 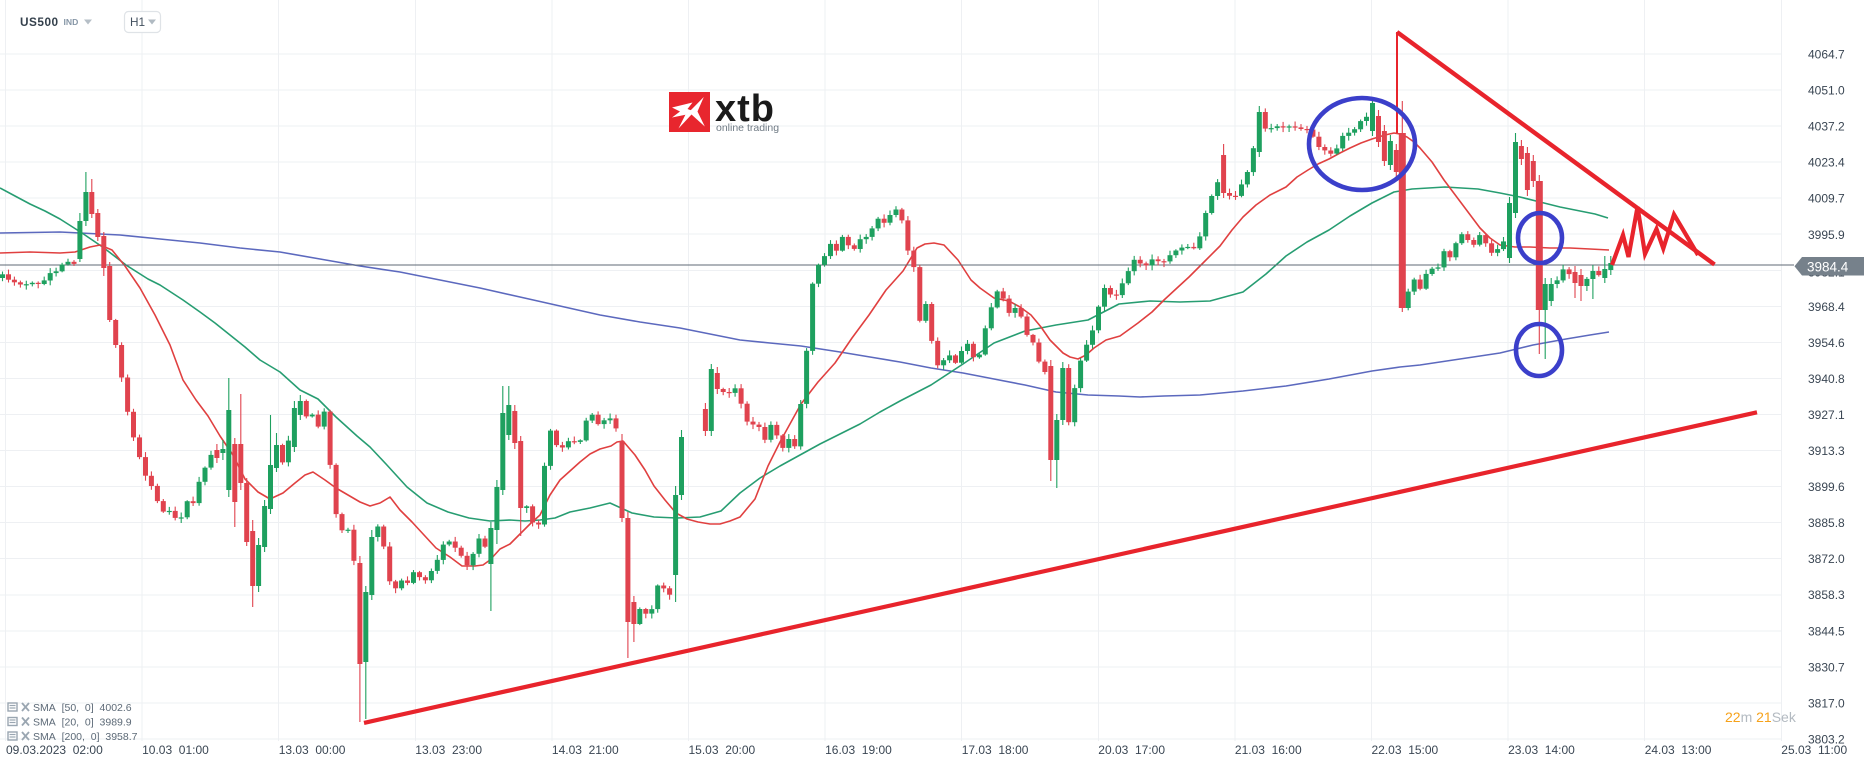 What do you see at coordinates (1826, 307) in the screenshot?
I see `svg-text: 3968.4` at bounding box center [1826, 307].